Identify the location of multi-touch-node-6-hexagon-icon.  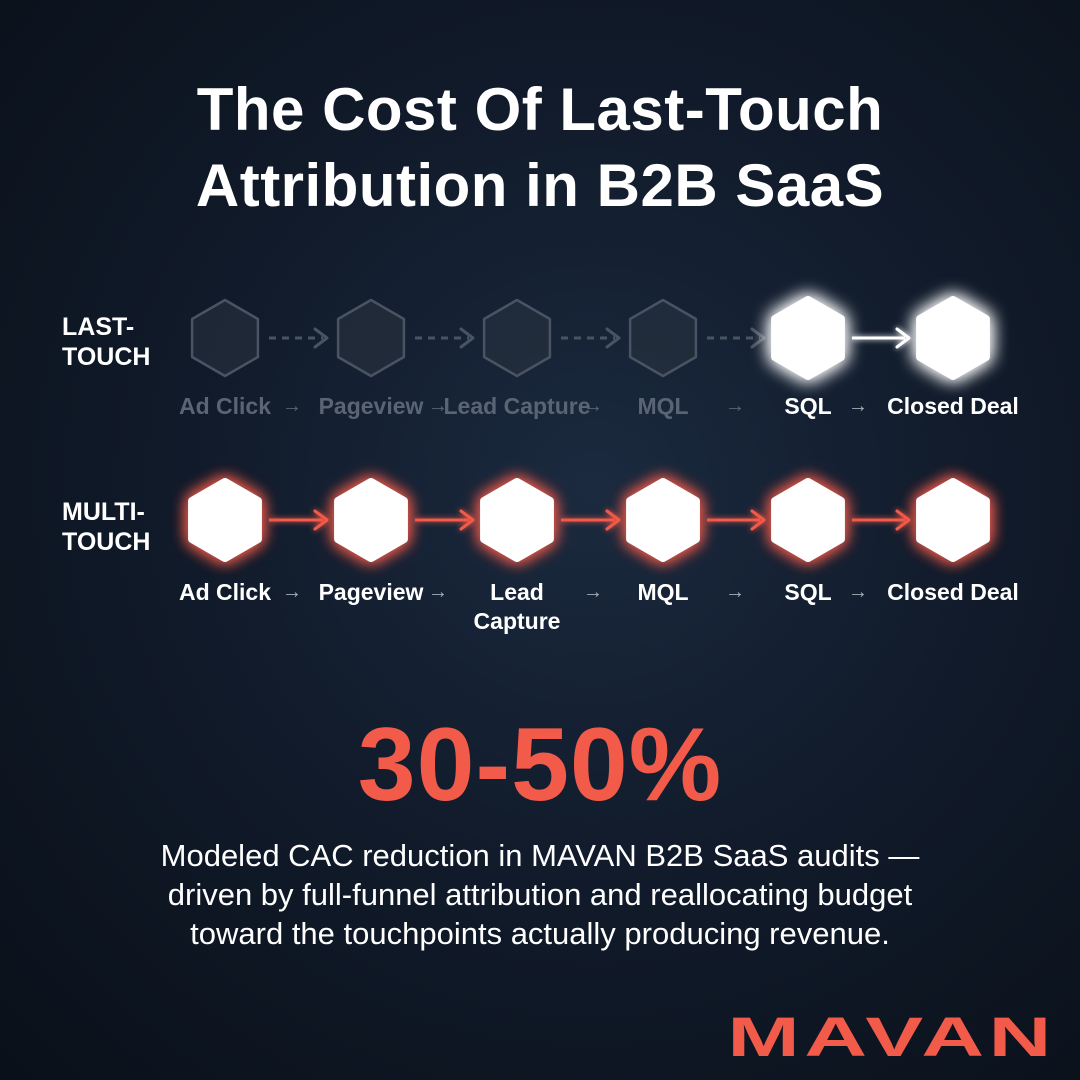
(953, 520).